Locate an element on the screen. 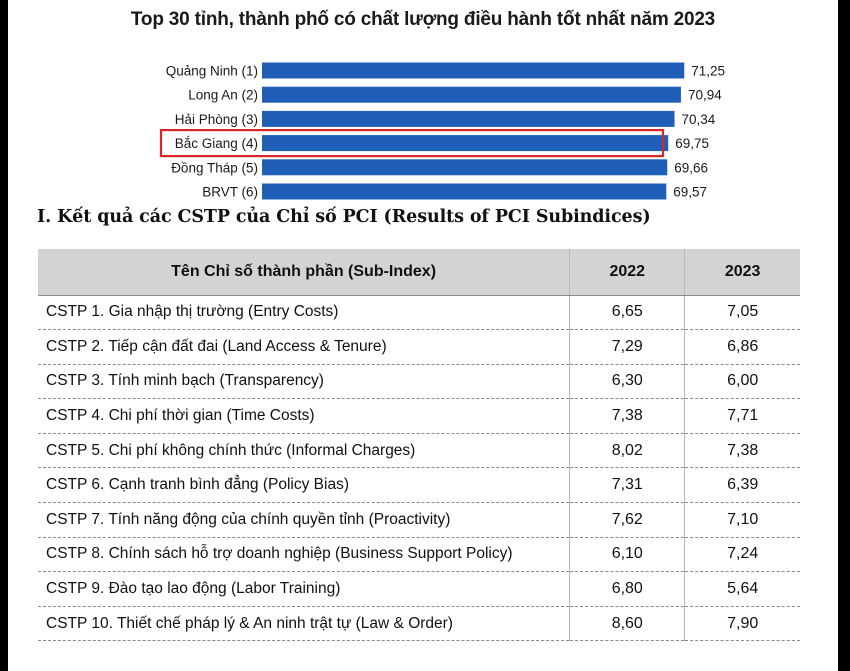 This screenshot has width=850, height=671. value-2022-cell: 6,80 is located at coordinates (627, 589).